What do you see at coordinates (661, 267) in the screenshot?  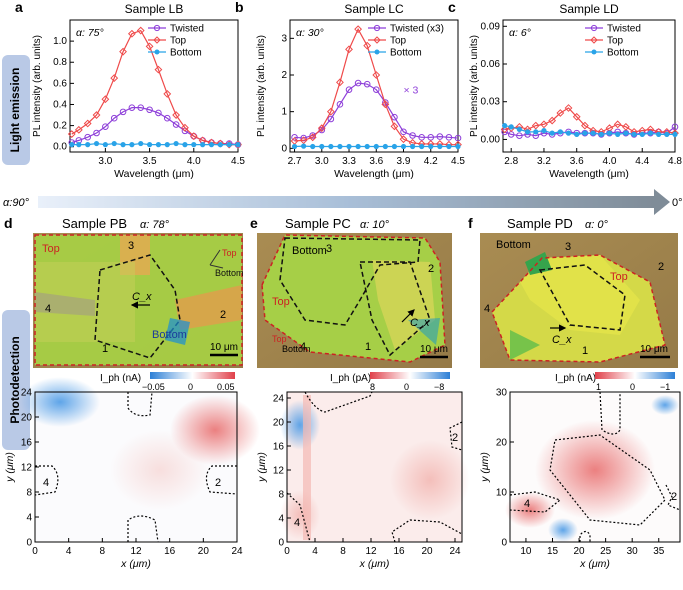 I see `electrode-2-f: 2` at bounding box center [661, 267].